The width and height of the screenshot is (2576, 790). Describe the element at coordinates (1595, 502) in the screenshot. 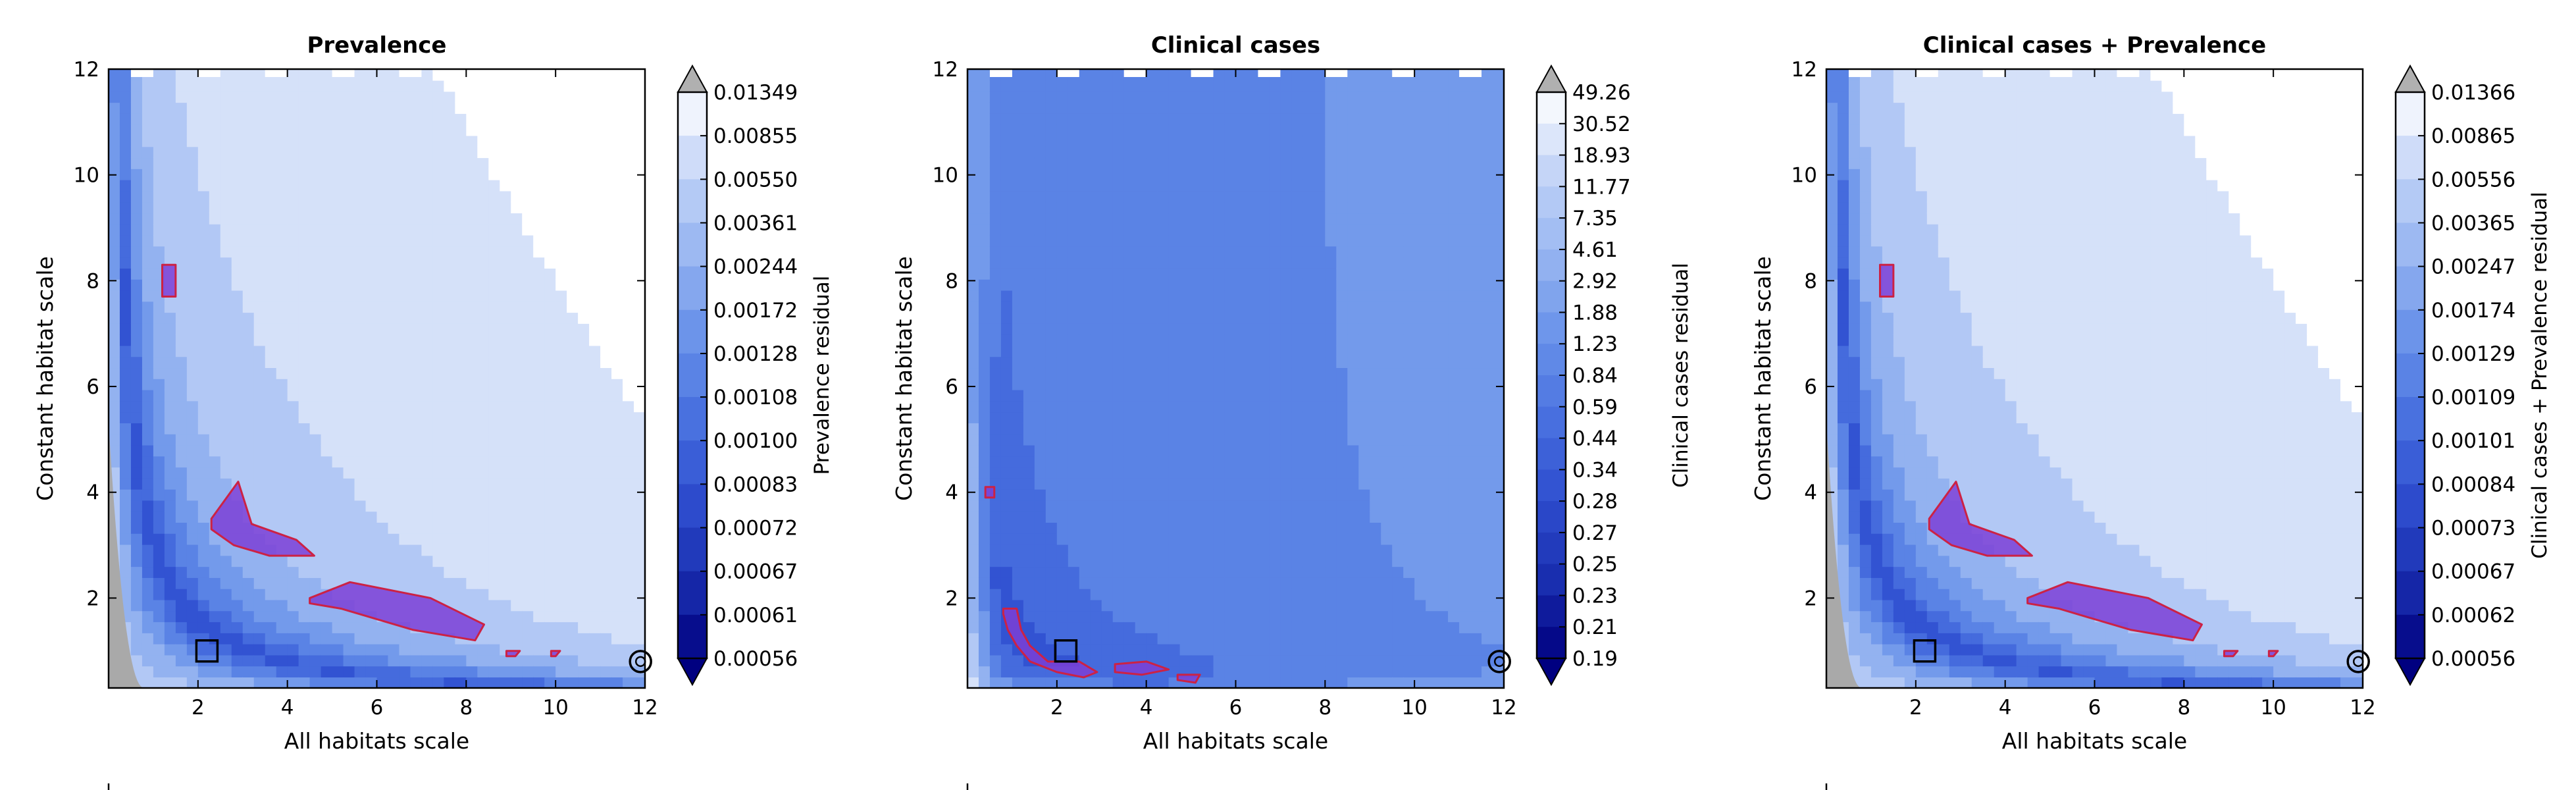

I see `colorbar-tick-label: 0.28` at that location.